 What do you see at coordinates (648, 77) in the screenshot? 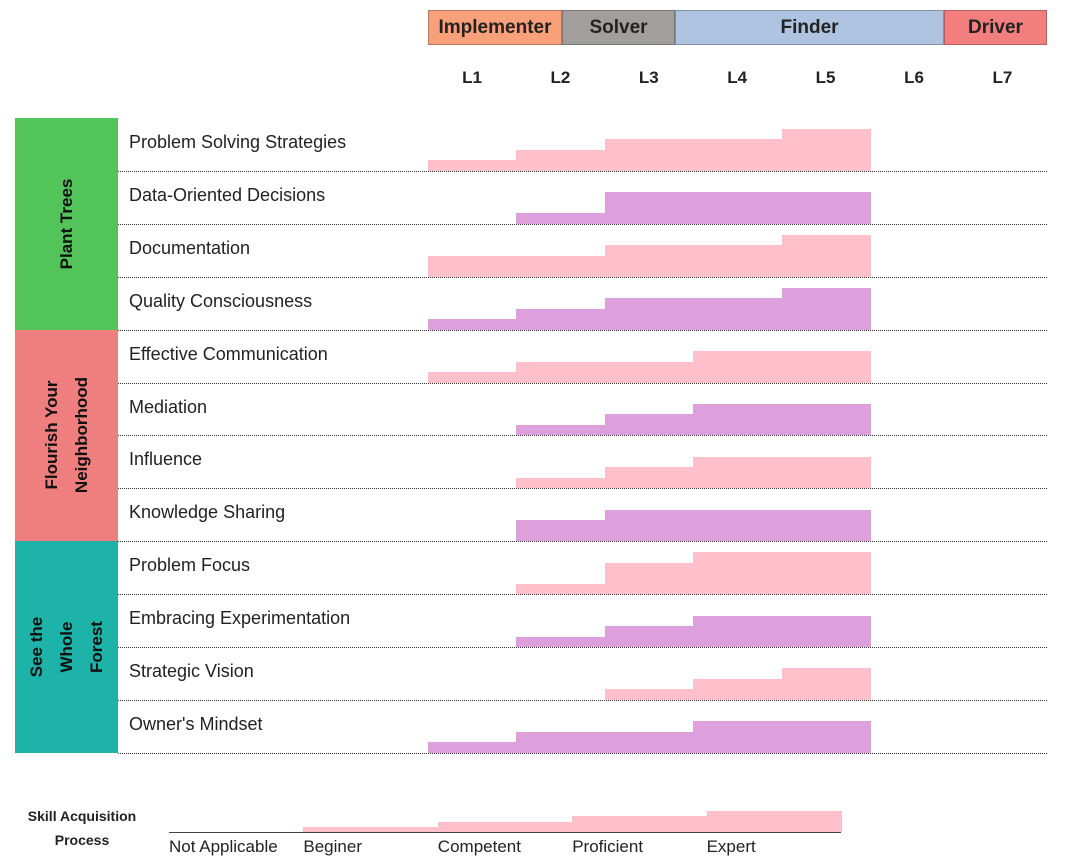
I see `level-label-l3: L3` at bounding box center [648, 77].